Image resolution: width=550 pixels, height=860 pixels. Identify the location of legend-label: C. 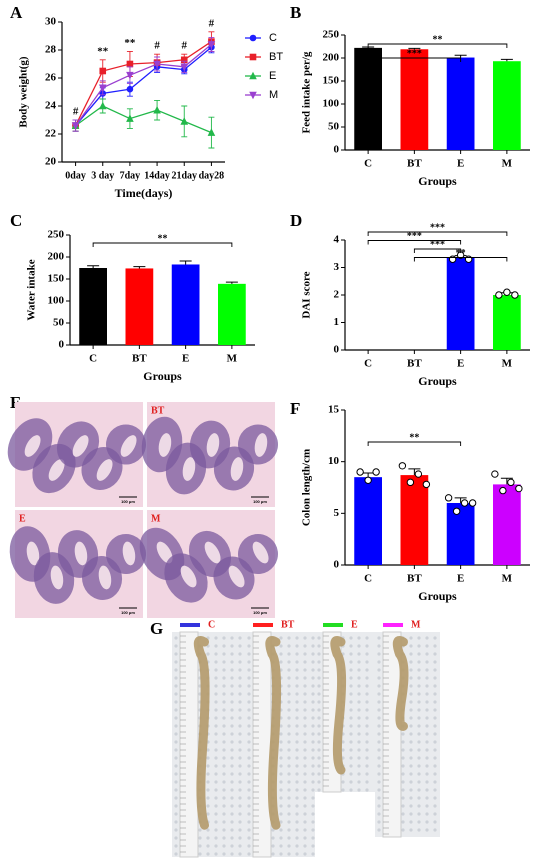
(273, 38).